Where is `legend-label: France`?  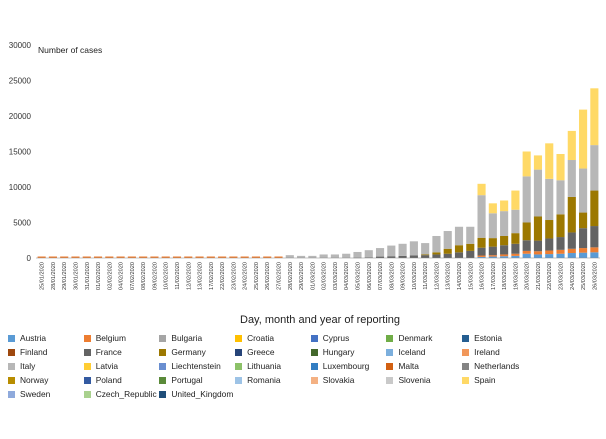
legend-label: France is located at coordinates (108, 352).